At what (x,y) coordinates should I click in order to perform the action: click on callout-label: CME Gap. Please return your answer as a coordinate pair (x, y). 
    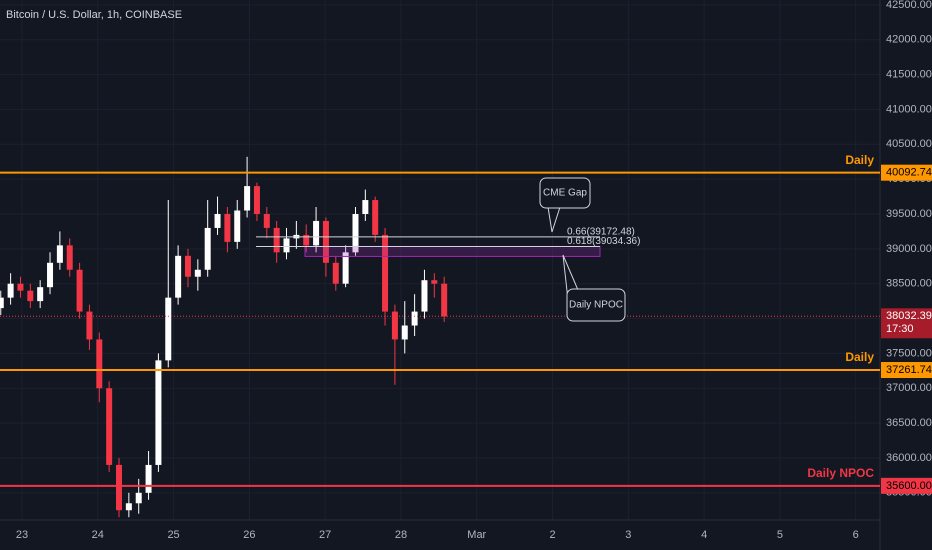
    Looking at the image, I should click on (565, 193).